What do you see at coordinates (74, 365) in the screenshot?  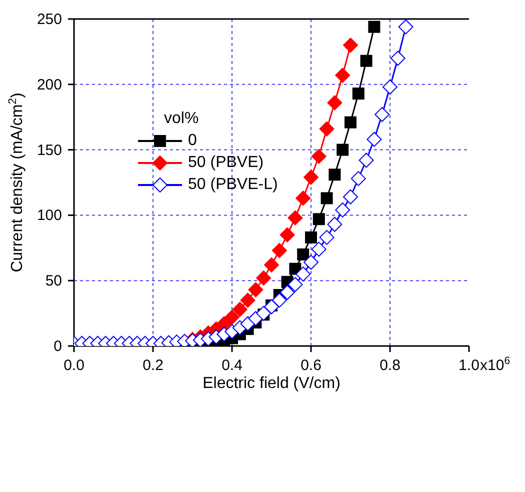 I see `x-tick-label: 0.0` at bounding box center [74, 365].